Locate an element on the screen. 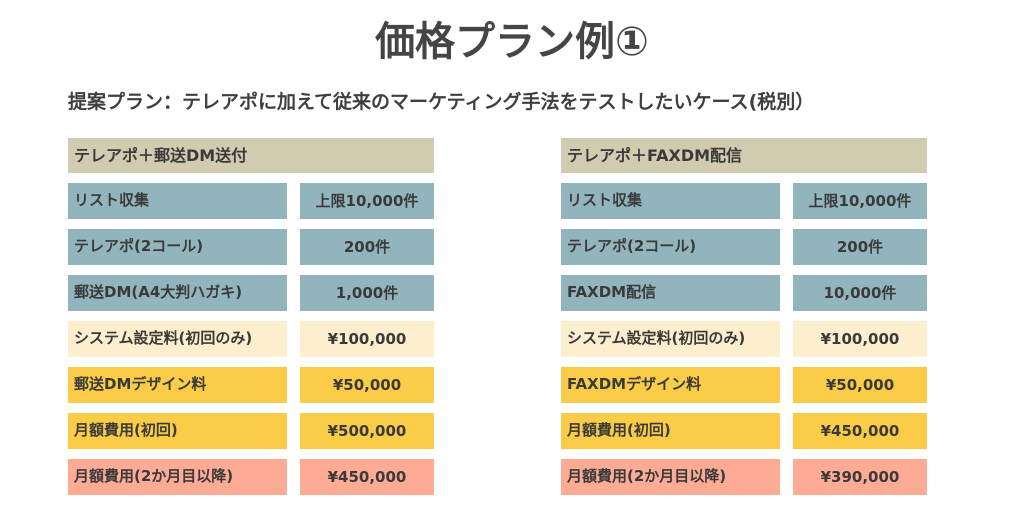 The height and width of the screenshot is (512, 1024). row-value: 1,000件 is located at coordinates (367, 293).